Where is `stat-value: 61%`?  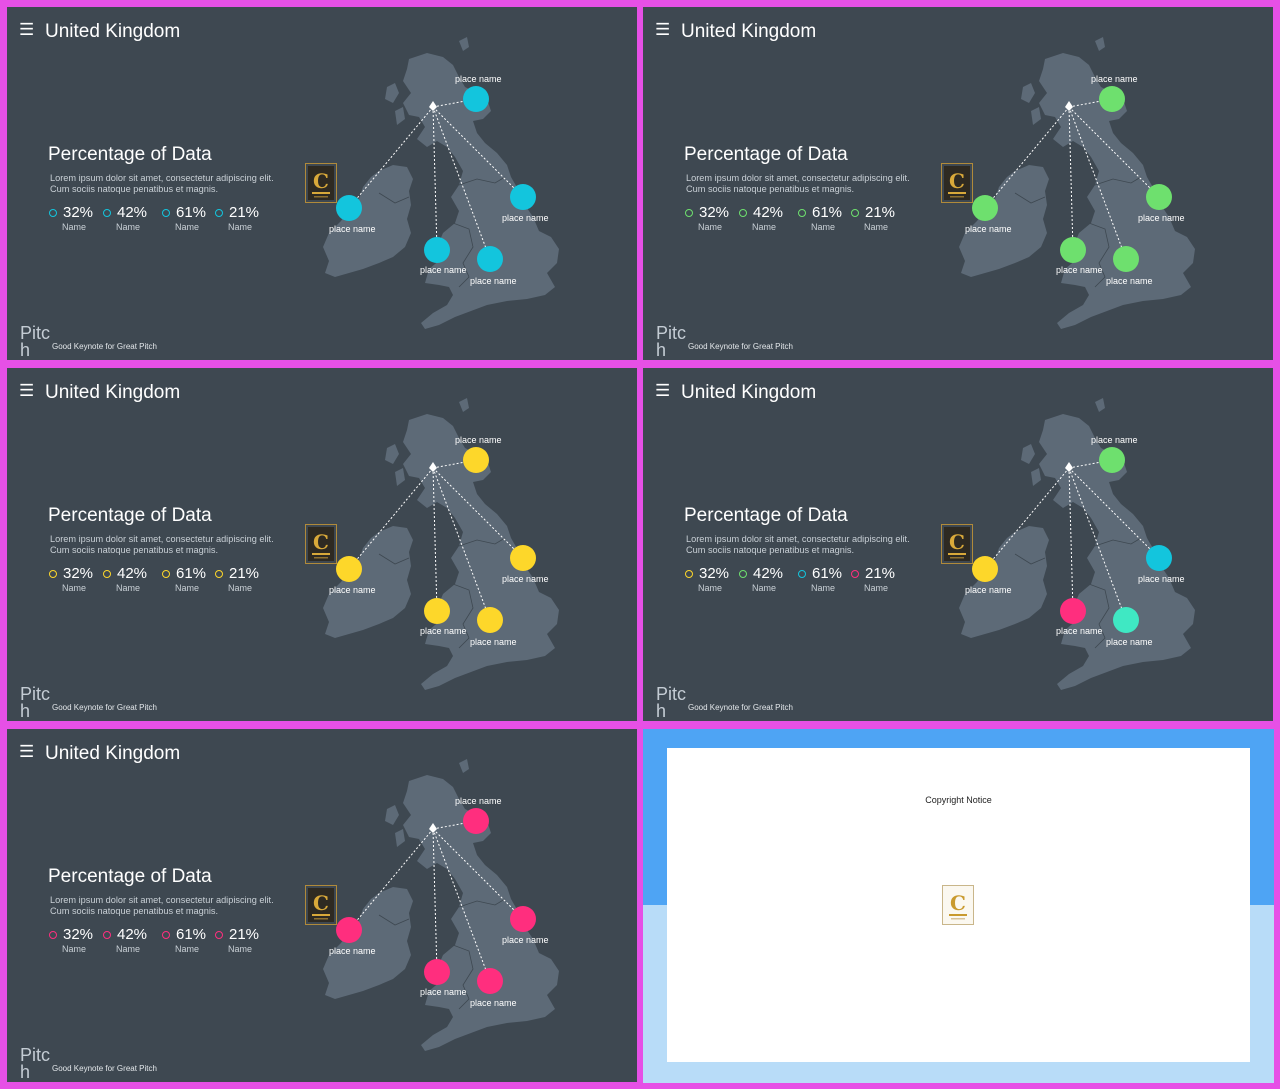
stat-value: 61% is located at coordinates (827, 573).